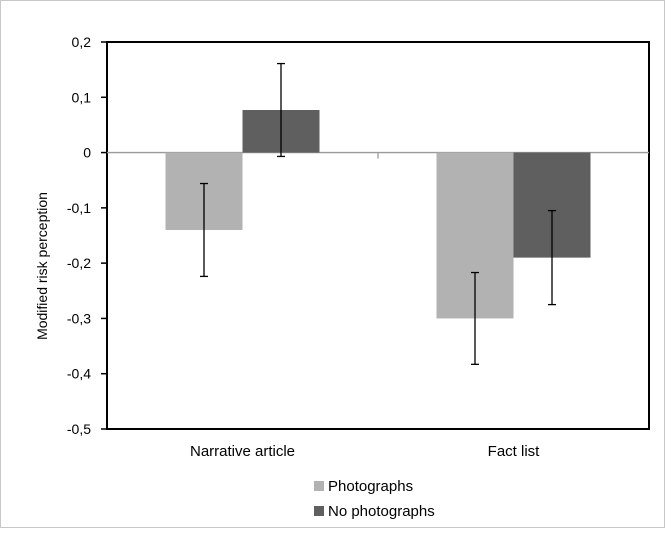 Image resolution: width=665 pixels, height=534 pixels. I want to click on legend: Photographs No photographs, so click(374, 499).